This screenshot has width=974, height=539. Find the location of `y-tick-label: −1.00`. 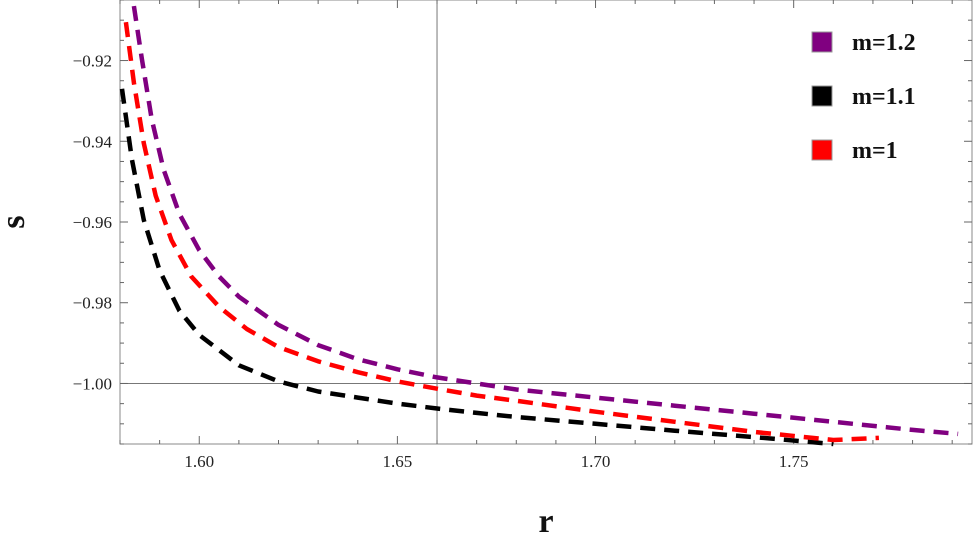

y-tick-label: −1.00 is located at coordinates (92, 383).